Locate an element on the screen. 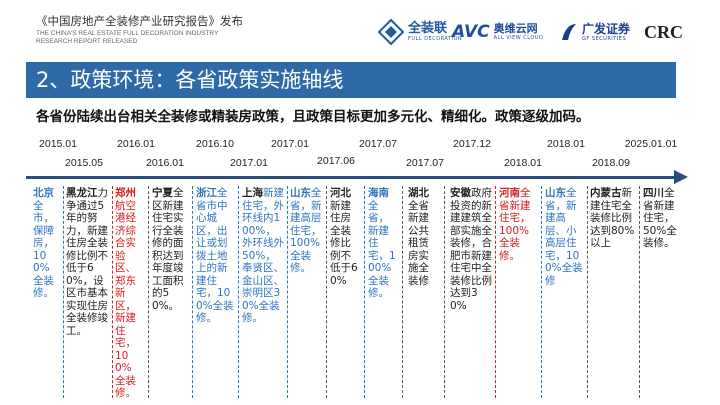  policy-sichuan: 四川全省新建住宅，50%全装修。 is located at coordinates (660, 218).